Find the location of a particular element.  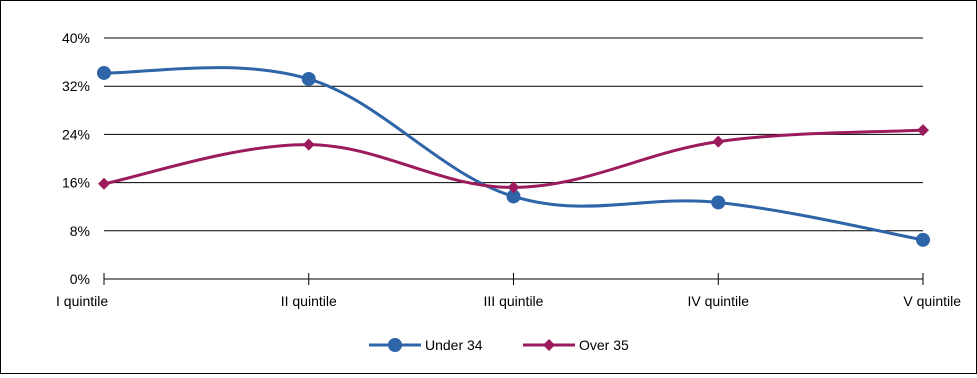

series-line is located at coordinates (513, 158).